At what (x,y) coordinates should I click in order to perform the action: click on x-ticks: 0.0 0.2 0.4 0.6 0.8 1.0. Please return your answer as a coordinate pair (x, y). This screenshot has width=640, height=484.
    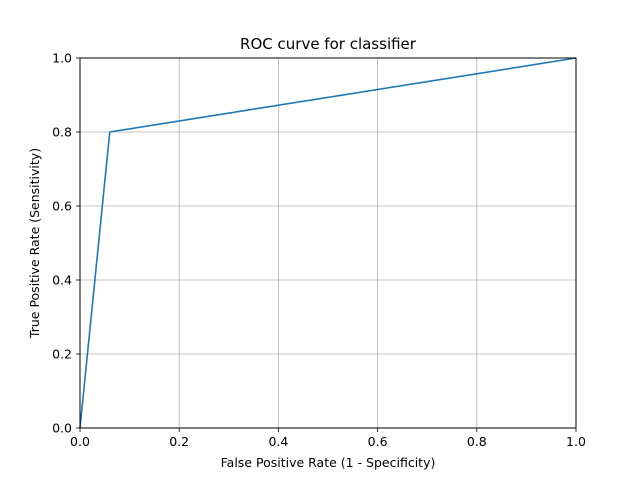
    Looking at the image, I should click on (328, 438).